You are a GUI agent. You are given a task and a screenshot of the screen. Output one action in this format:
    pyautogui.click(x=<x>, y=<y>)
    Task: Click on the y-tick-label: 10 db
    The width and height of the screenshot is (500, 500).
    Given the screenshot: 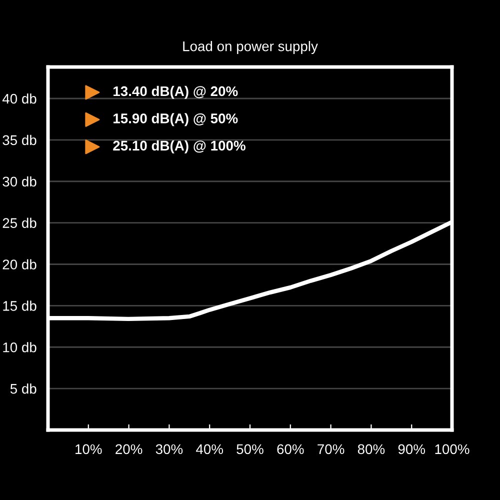 What is the action you would take?
    pyautogui.click(x=19, y=347)
    